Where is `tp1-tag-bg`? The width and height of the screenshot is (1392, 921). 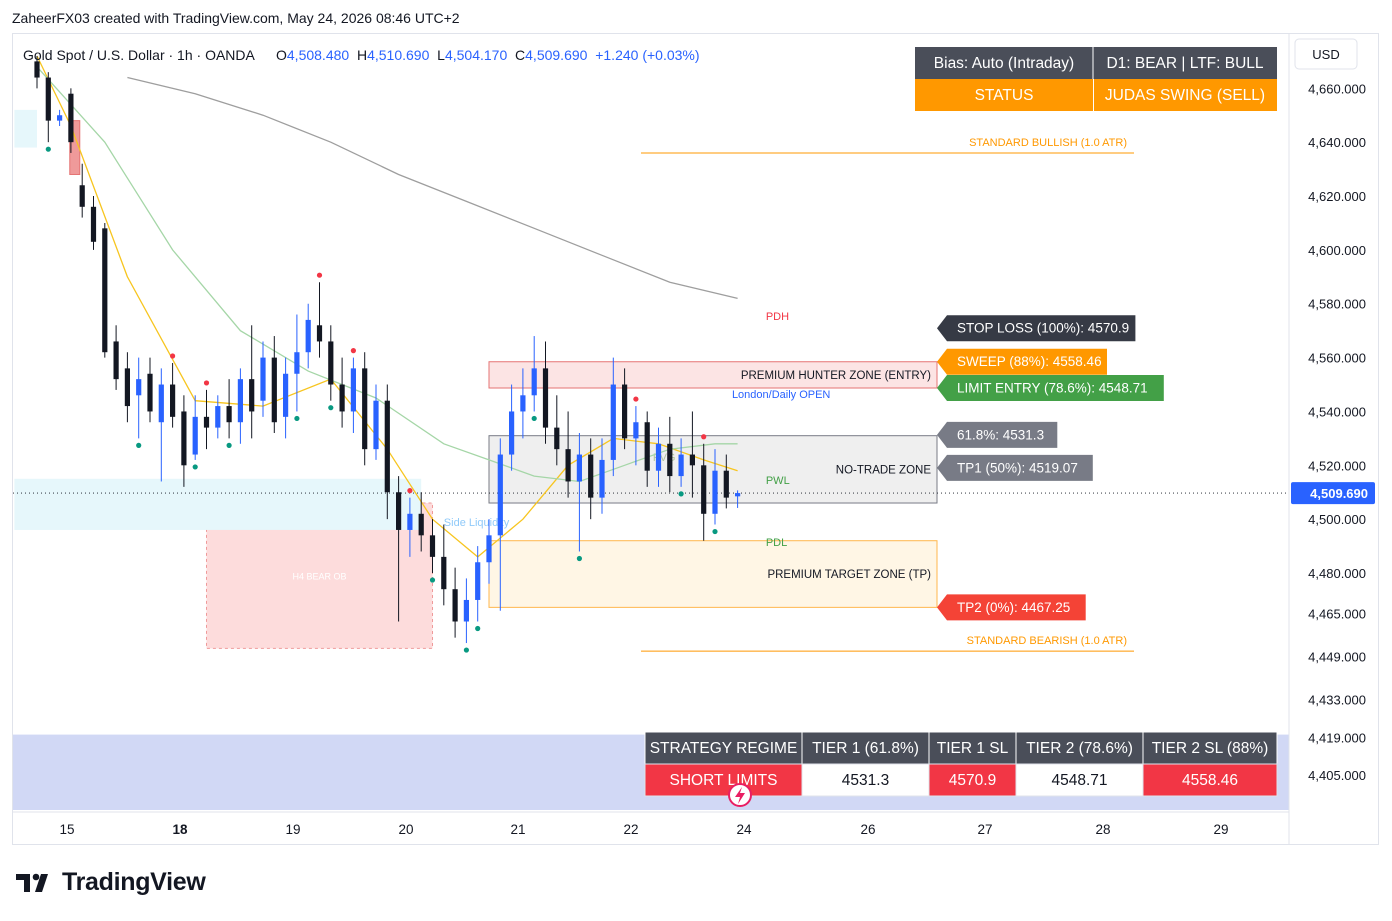
tp1-tag-bg is located at coordinates (1015, 467).